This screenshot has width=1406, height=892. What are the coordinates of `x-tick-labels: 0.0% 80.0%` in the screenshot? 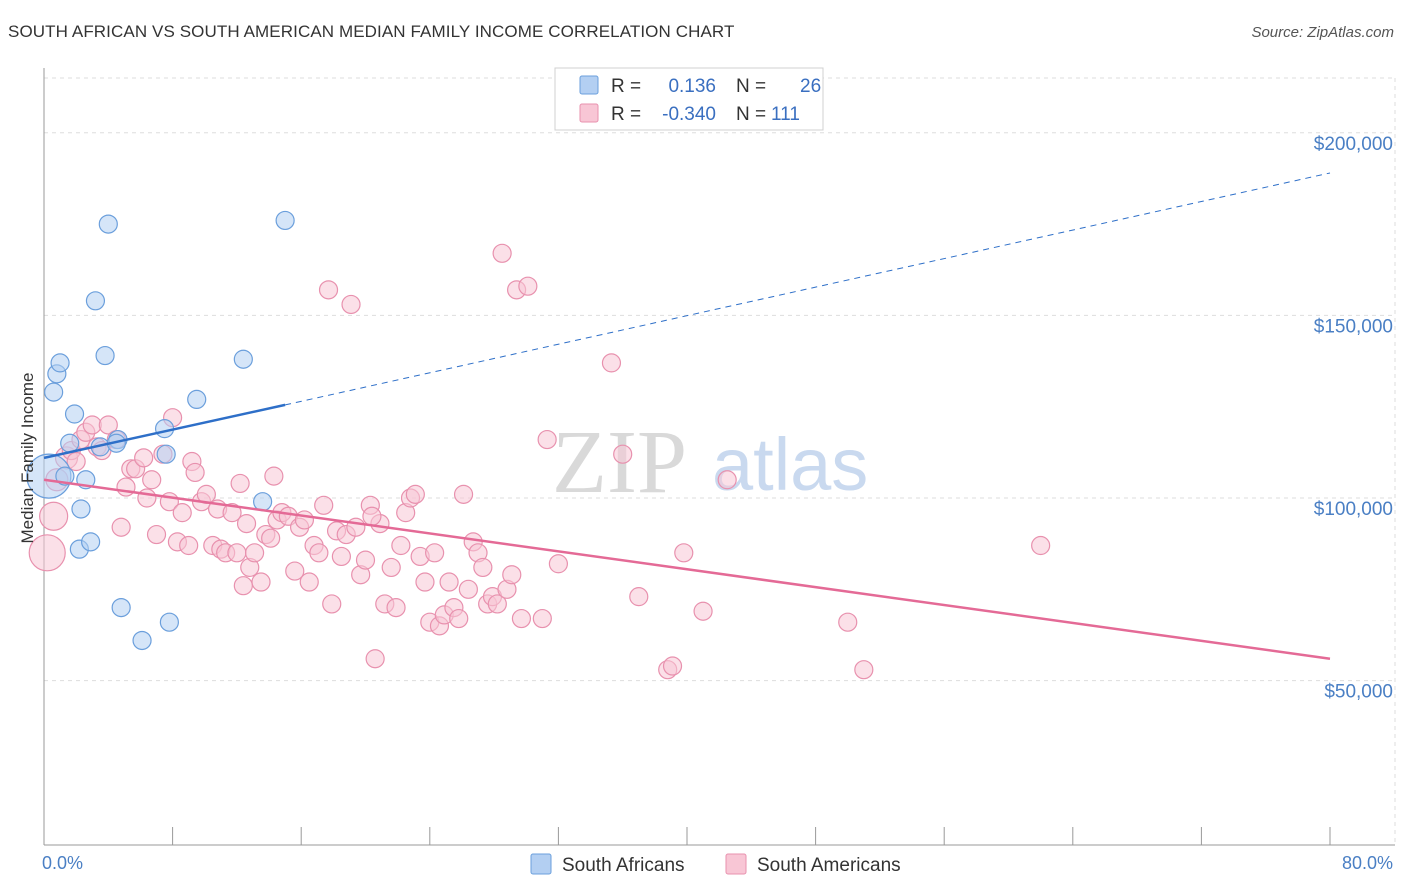 It's located at (717, 863).